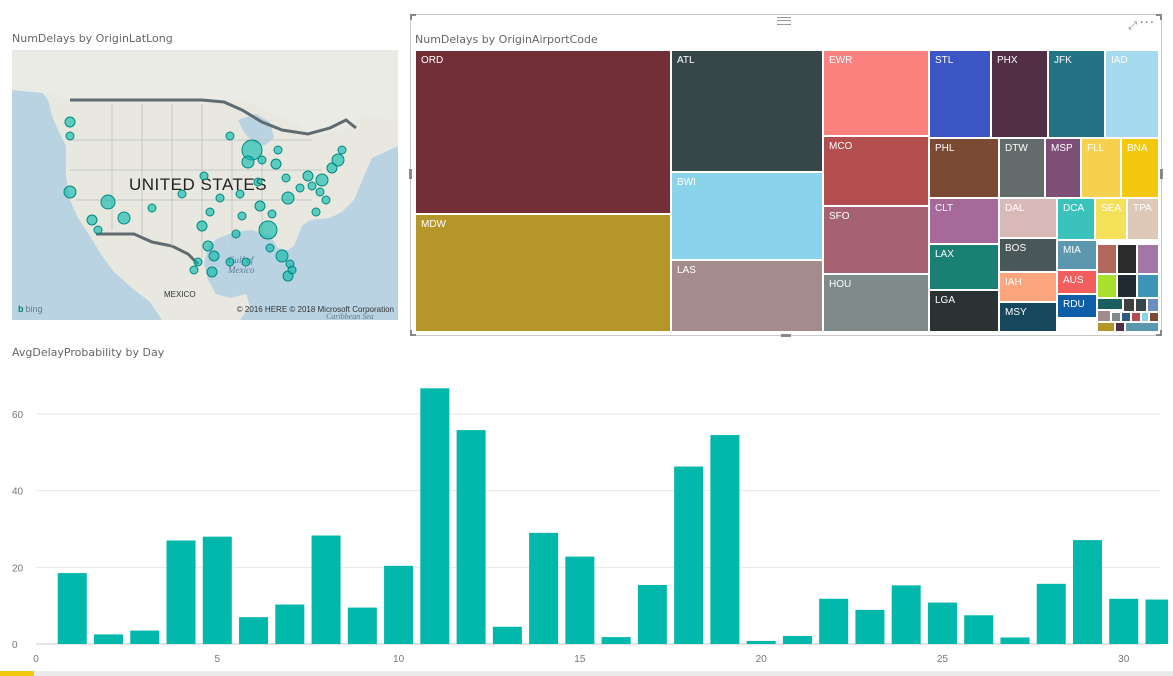  I want to click on treemap-tile-phl: PHL, so click(964, 168).